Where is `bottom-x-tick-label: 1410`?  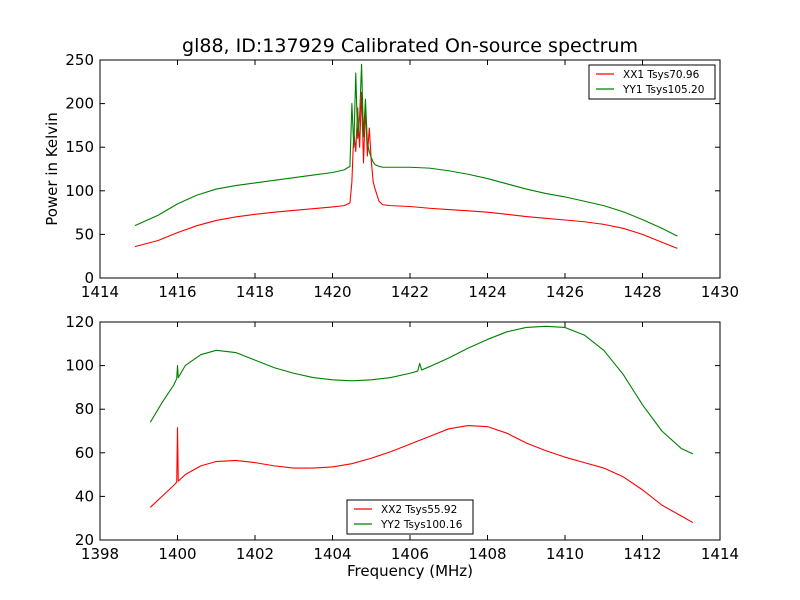
bottom-x-tick-label: 1410 is located at coordinates (565, 554).